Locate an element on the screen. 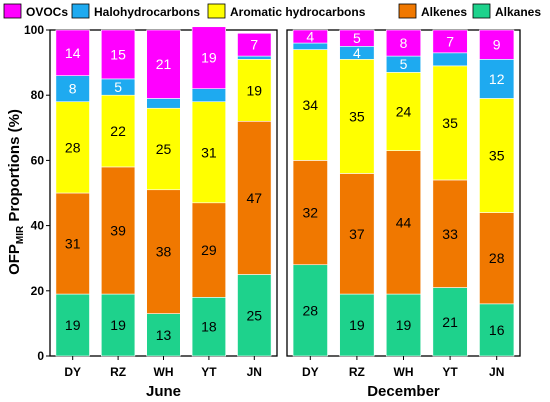  legend-swatch-alkenes is located at coordinates (407, 11).